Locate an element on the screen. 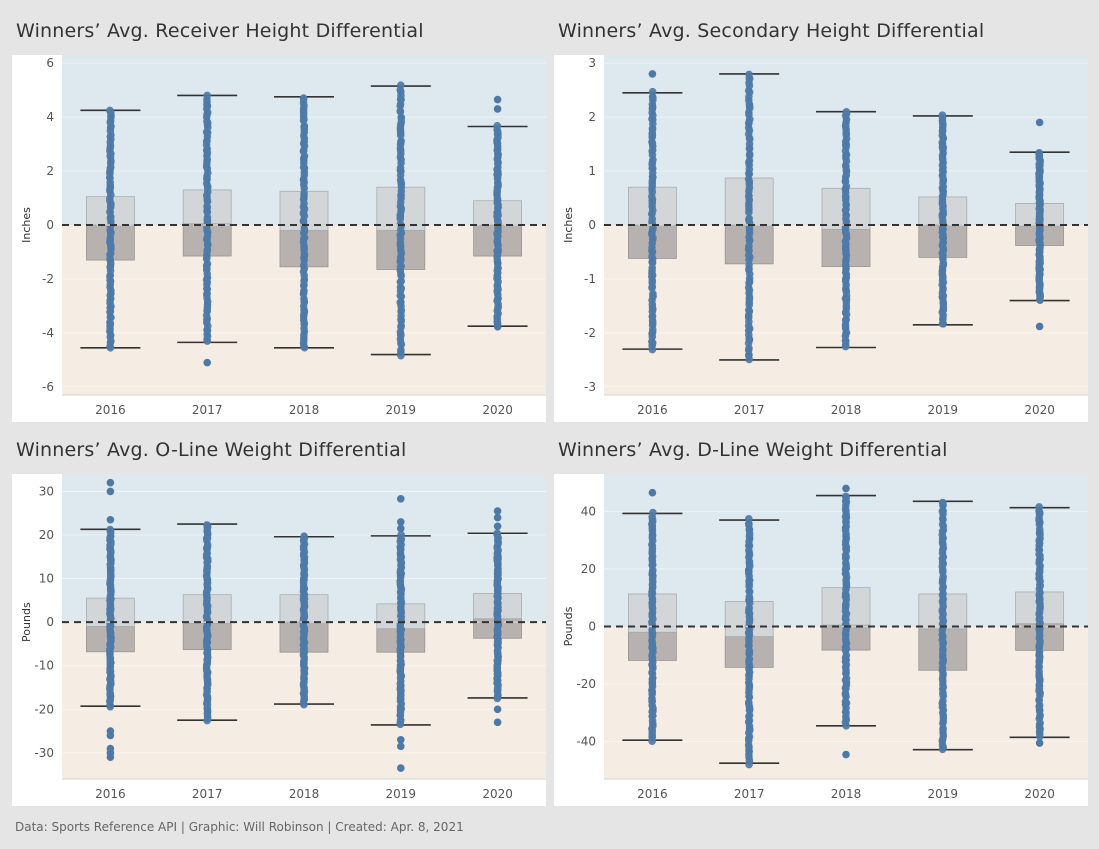 The height and width of the screenshot is (849, 1099). y-tick-label: -6 is located at coordinates (48, 387).